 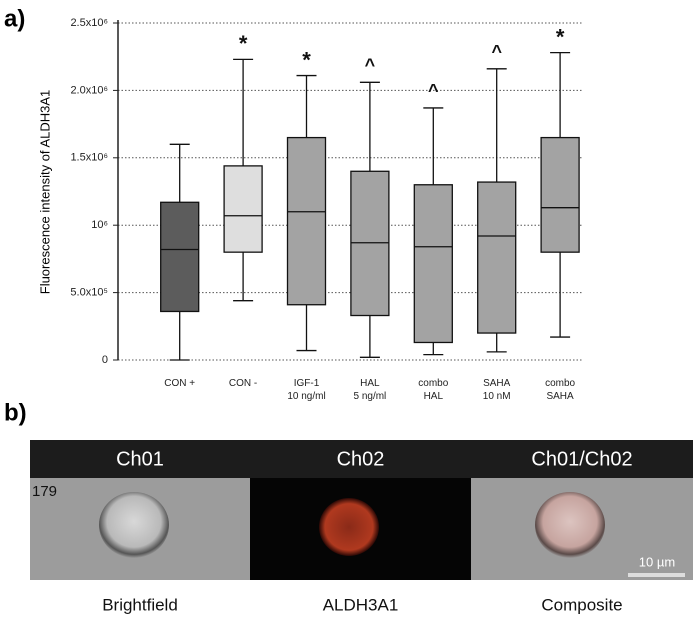 What do you see at coordinates (44, 491) in the screenshot?
I see `object-id: 179` at bounding box center [44, 491].